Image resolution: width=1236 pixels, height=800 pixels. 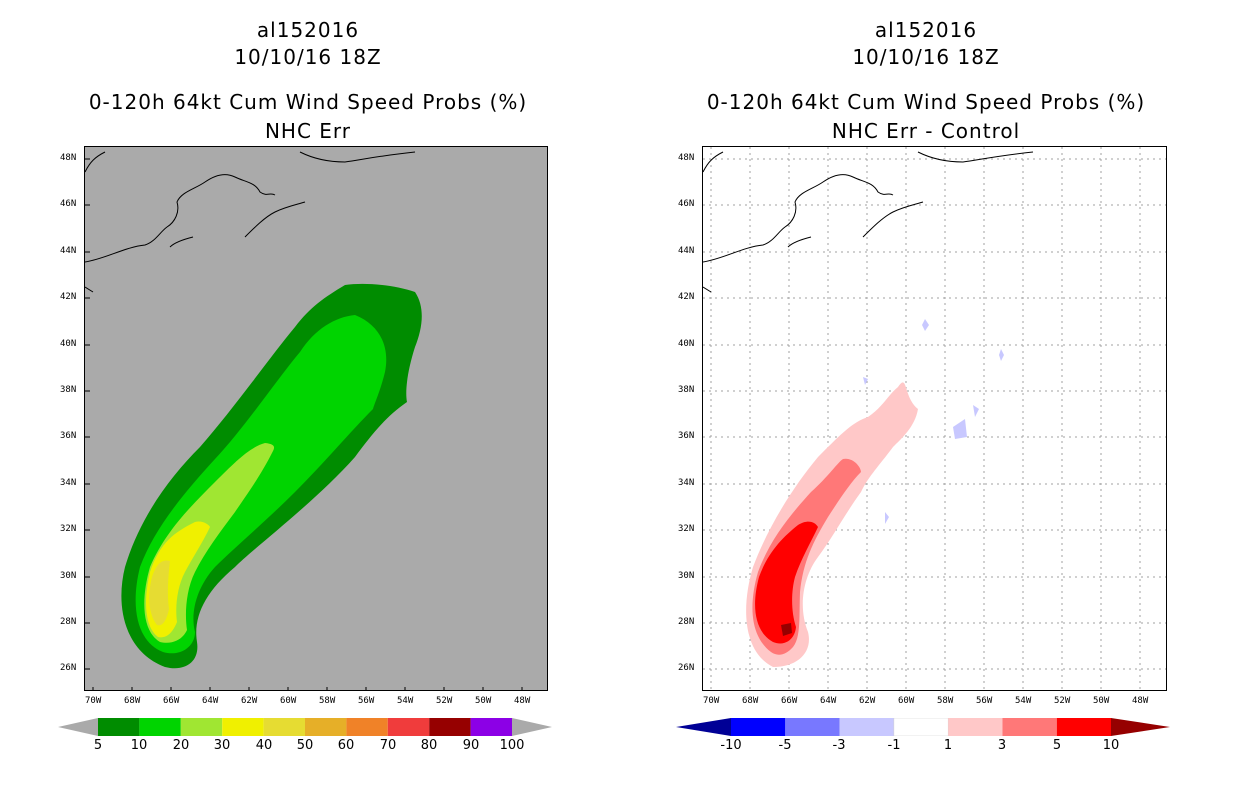 What do you see at coordinates (926, 30) in the screenshot?
I see `right-title-storm: al152016` at bounding box center [926, 30].